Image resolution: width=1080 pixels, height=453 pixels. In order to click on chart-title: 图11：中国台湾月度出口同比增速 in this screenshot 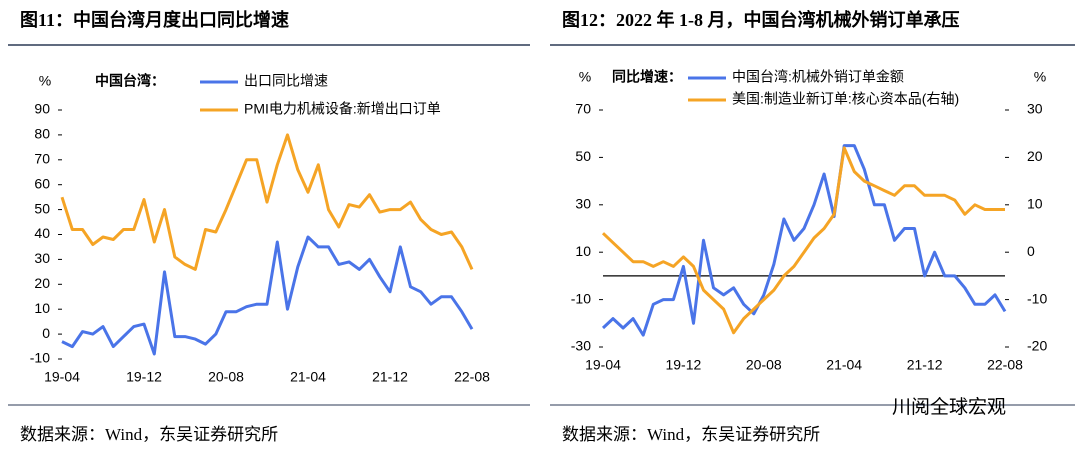, I will do `click(154, 19)`.